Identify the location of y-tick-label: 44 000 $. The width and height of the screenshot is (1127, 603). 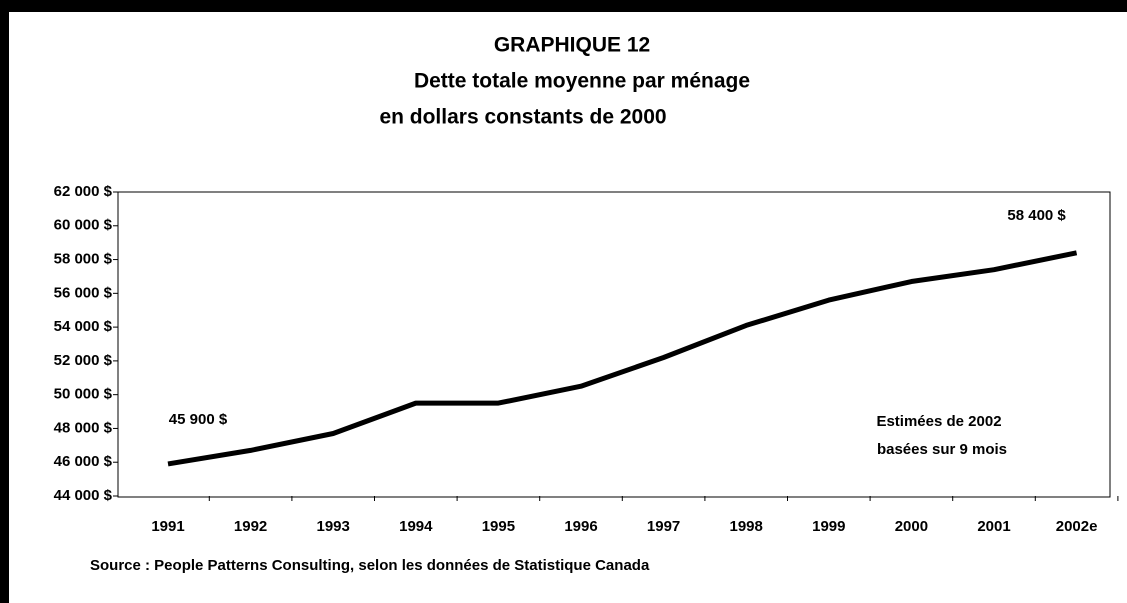
(83, 495).